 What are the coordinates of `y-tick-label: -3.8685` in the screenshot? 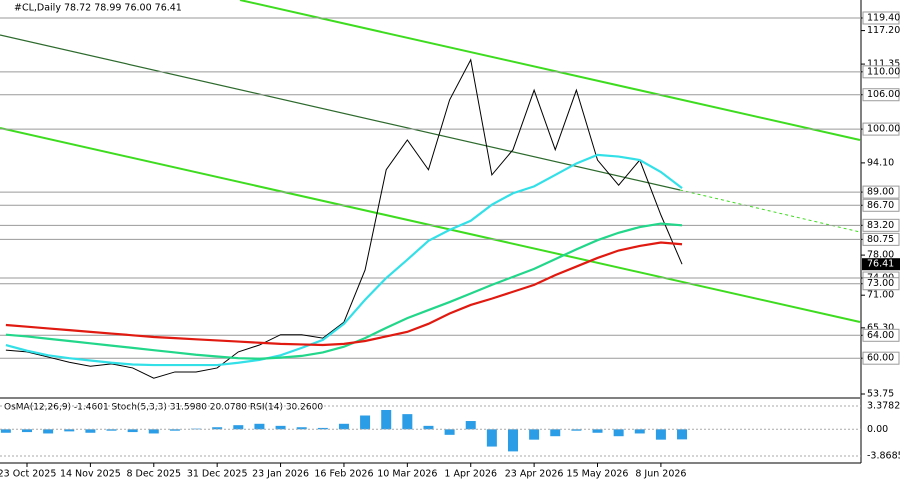 It's located at (883, 456).